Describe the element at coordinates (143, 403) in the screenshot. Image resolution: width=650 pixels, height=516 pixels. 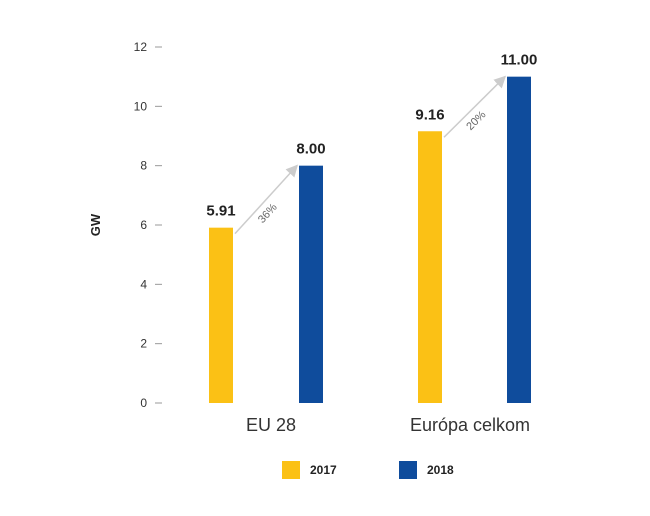
I see `y-tick-label: 0` at that location.